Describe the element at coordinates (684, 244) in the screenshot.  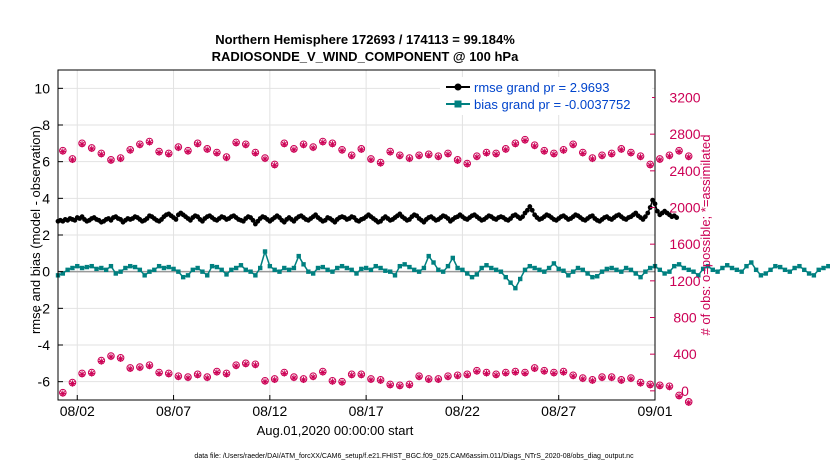
I see `y2-tick-label: 1600` at that location.